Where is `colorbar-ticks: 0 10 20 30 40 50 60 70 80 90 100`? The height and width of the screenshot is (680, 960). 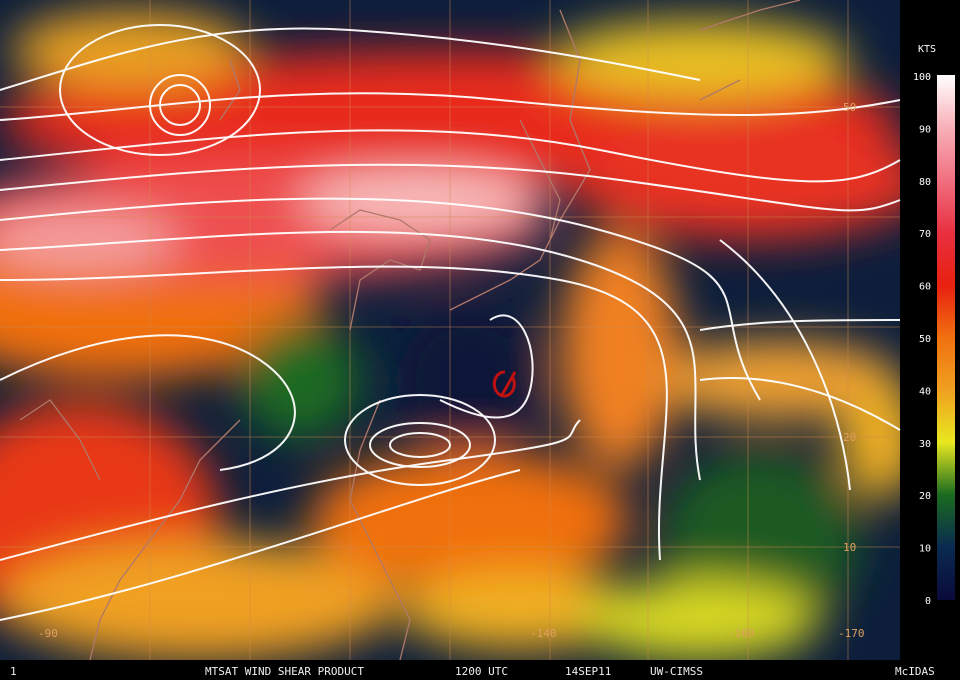
colorbar-ticks: 0 10 20 30 40 50 60 70 80 90 100 is located at coordinates (922, 339).